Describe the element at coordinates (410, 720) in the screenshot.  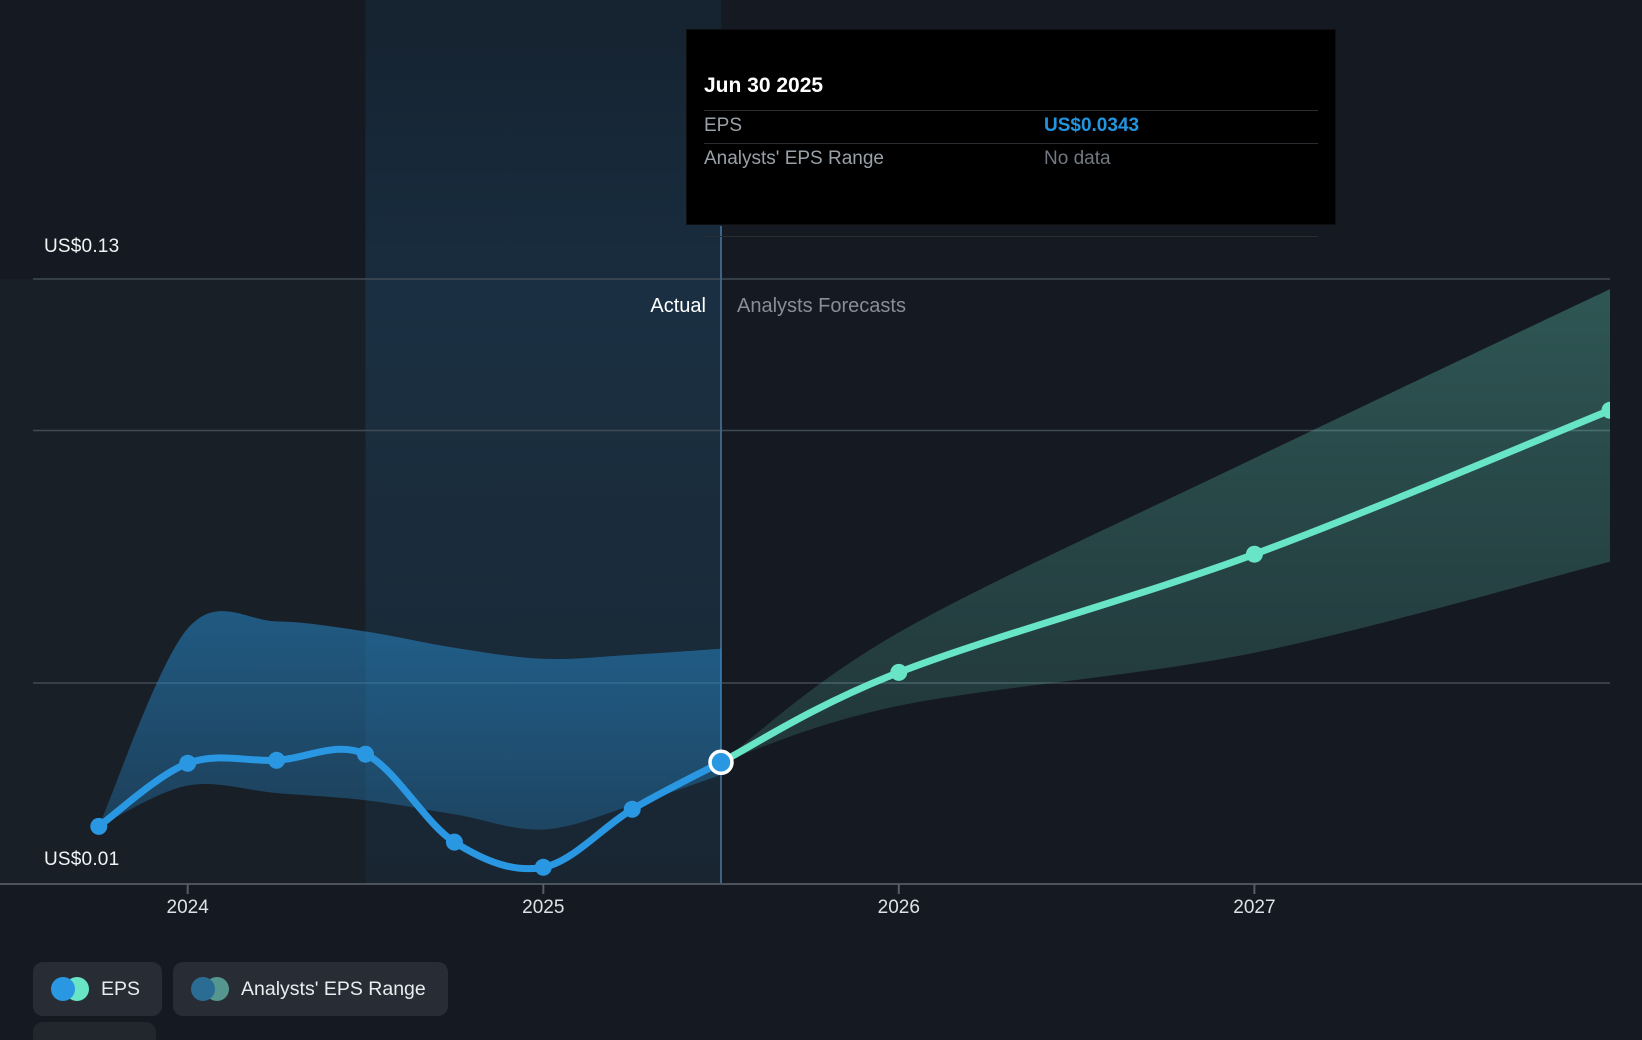
I see `eps-range-band-actual` at that location.